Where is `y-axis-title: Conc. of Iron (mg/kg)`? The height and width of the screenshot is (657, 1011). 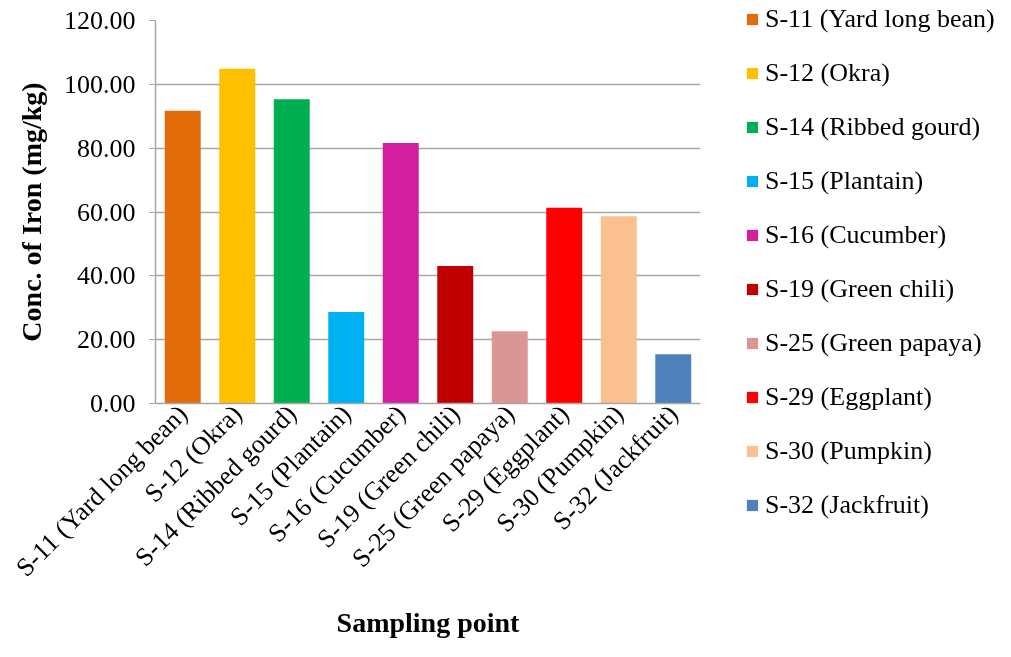 y-axis-title: Conc. of Iron (mg/kg) is located at coordinates (31, 212).